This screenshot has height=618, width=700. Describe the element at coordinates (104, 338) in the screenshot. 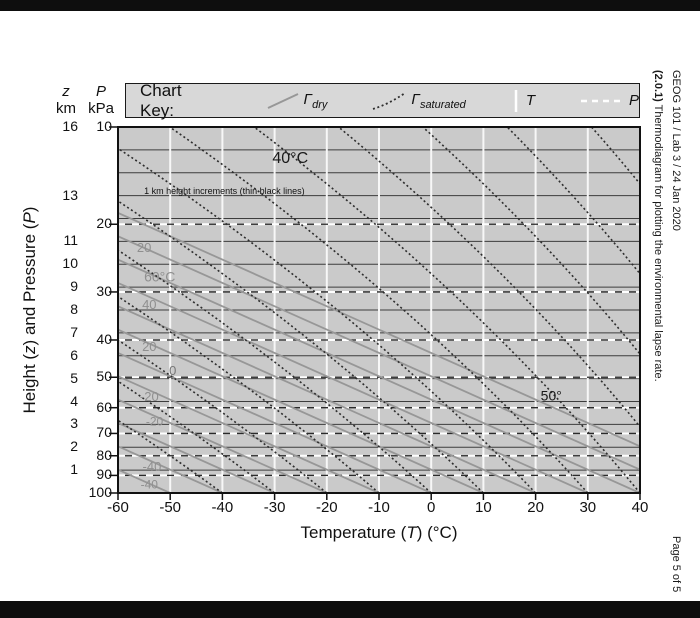

I see `p-tick-label: 40` at that location.